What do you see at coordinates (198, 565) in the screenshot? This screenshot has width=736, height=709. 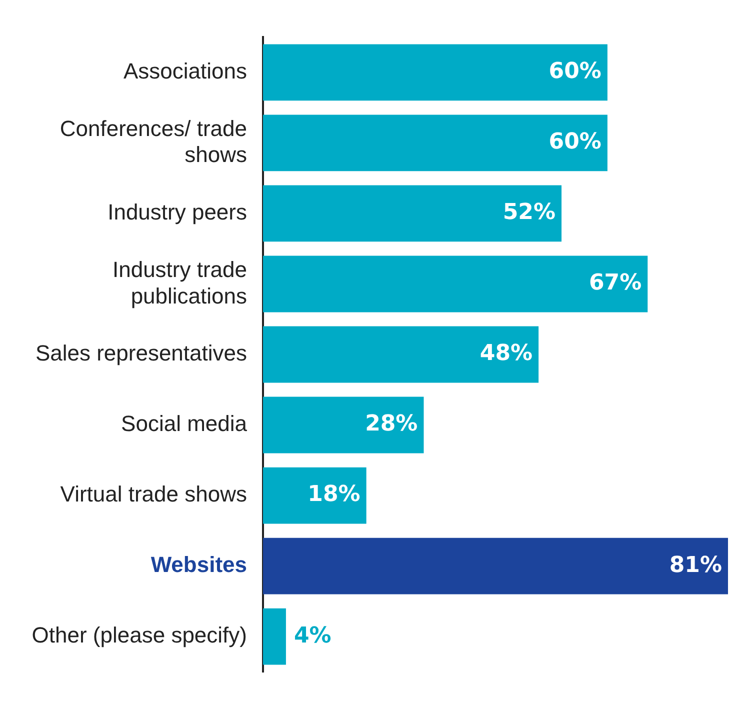 I see `y-tick-label: Websites` at bounding box center [198, 565].